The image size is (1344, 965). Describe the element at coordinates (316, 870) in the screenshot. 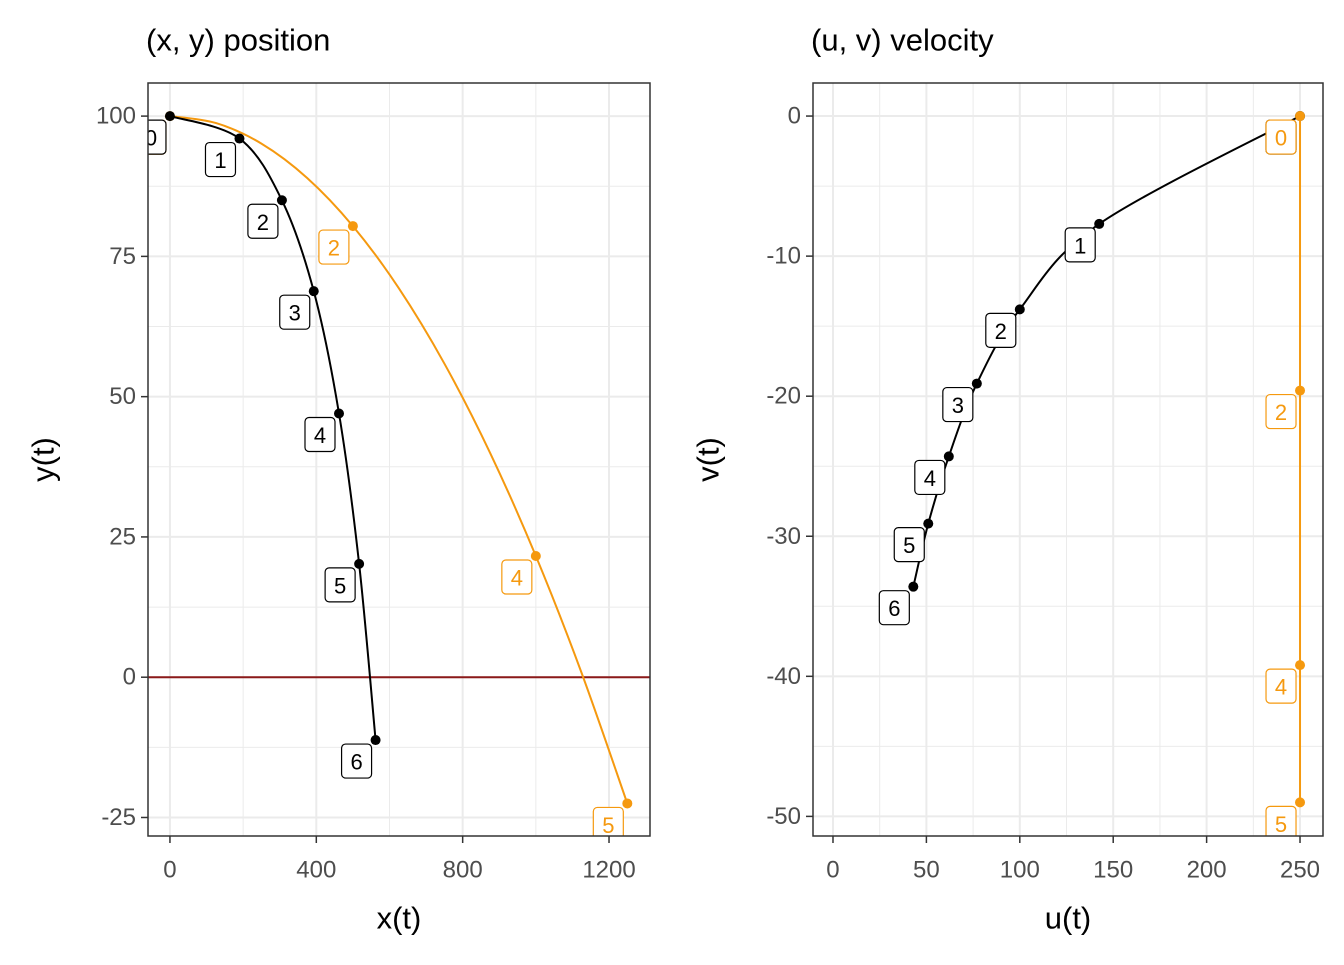

I see `x-tick-label: 400` at that location.